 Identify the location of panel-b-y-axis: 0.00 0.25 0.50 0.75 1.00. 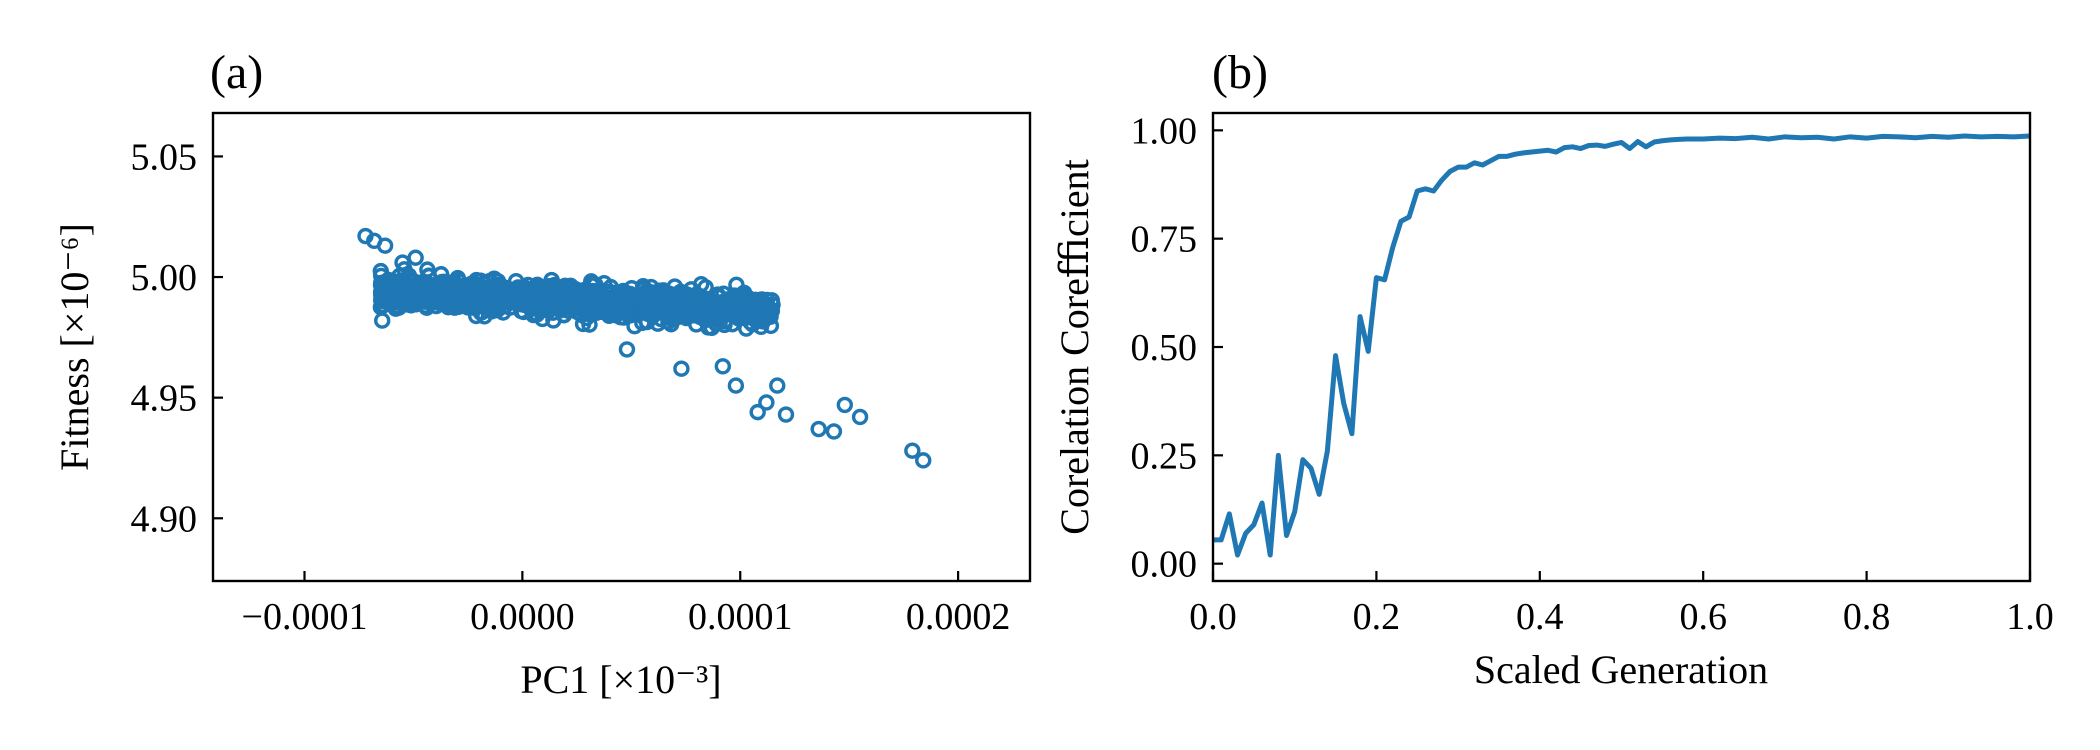
(1177, 348).